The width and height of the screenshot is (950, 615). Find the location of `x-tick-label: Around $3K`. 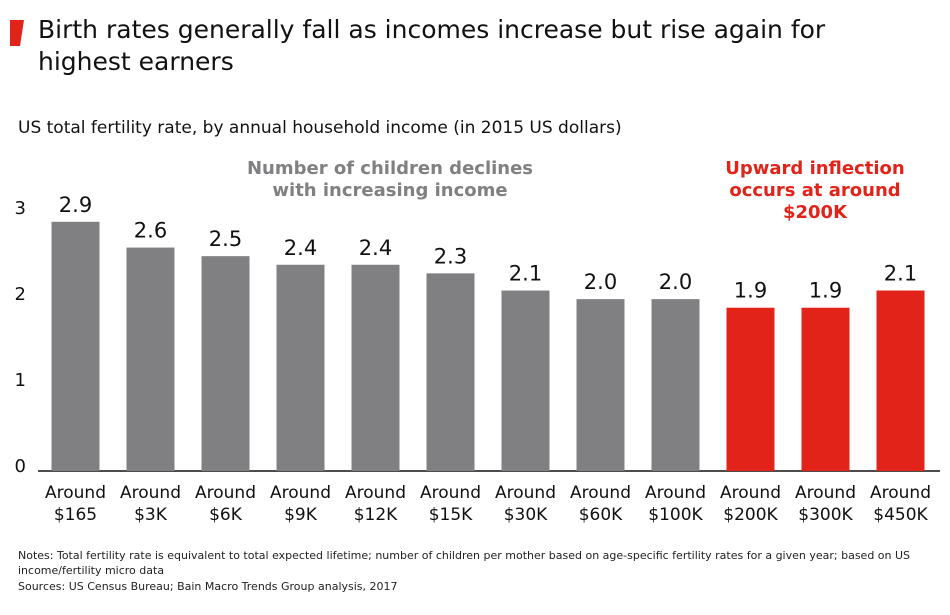

x-tick-label: Around $3K is located at coordinates (150, 504).